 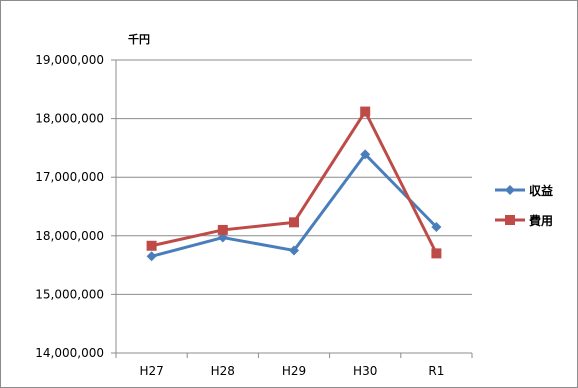 I want to click on legend-label: 収益, so click(x=541, y=190).